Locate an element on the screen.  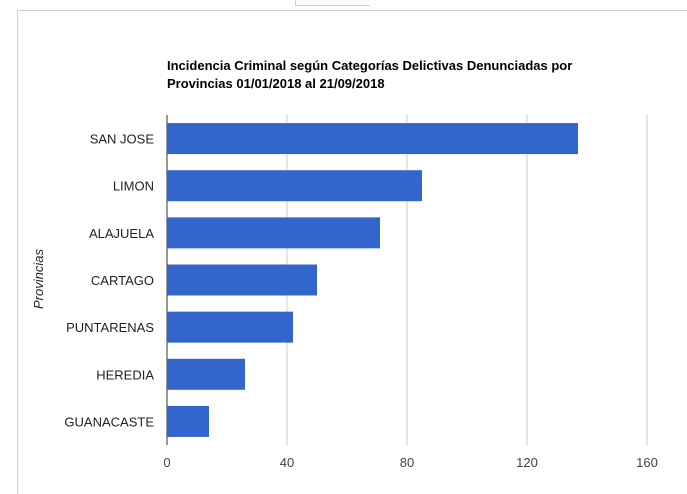
chart-title-line-2: Provincias 01/01/2018 al 21/09/2018 is located at coordinates (276, 83).